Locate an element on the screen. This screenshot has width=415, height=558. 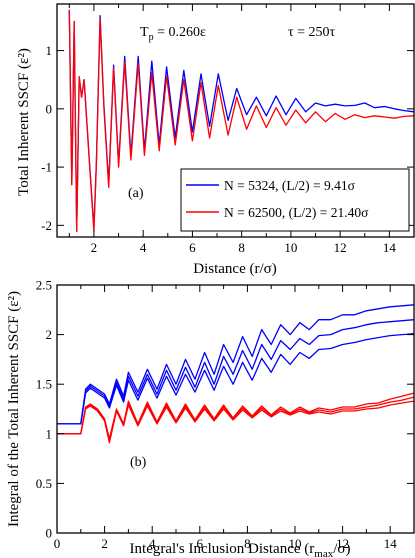
panel-b-xlabel: Integral's Inclusion Distance (rmax/σ) is located at coordinates (240, 549).